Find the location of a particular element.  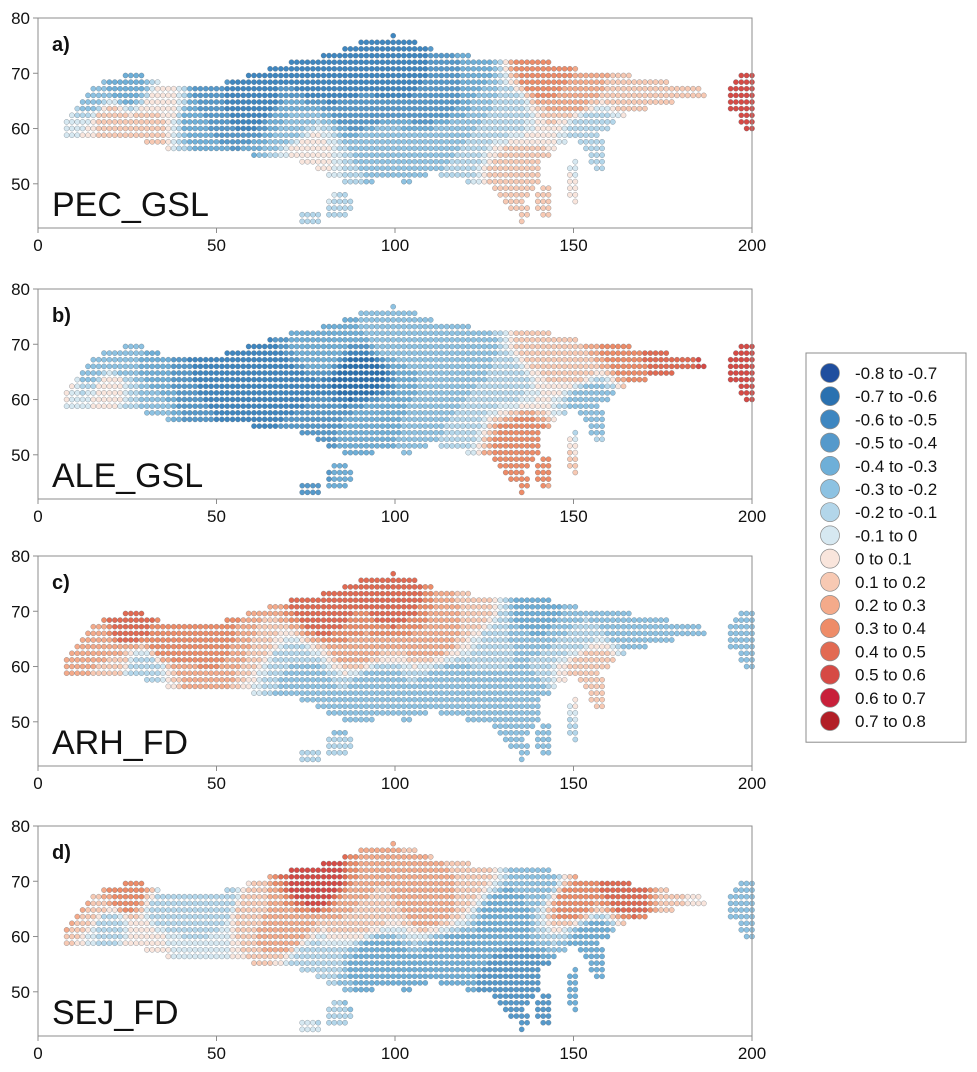

x-tick-label: 50 is located at coordinates (216, 516).